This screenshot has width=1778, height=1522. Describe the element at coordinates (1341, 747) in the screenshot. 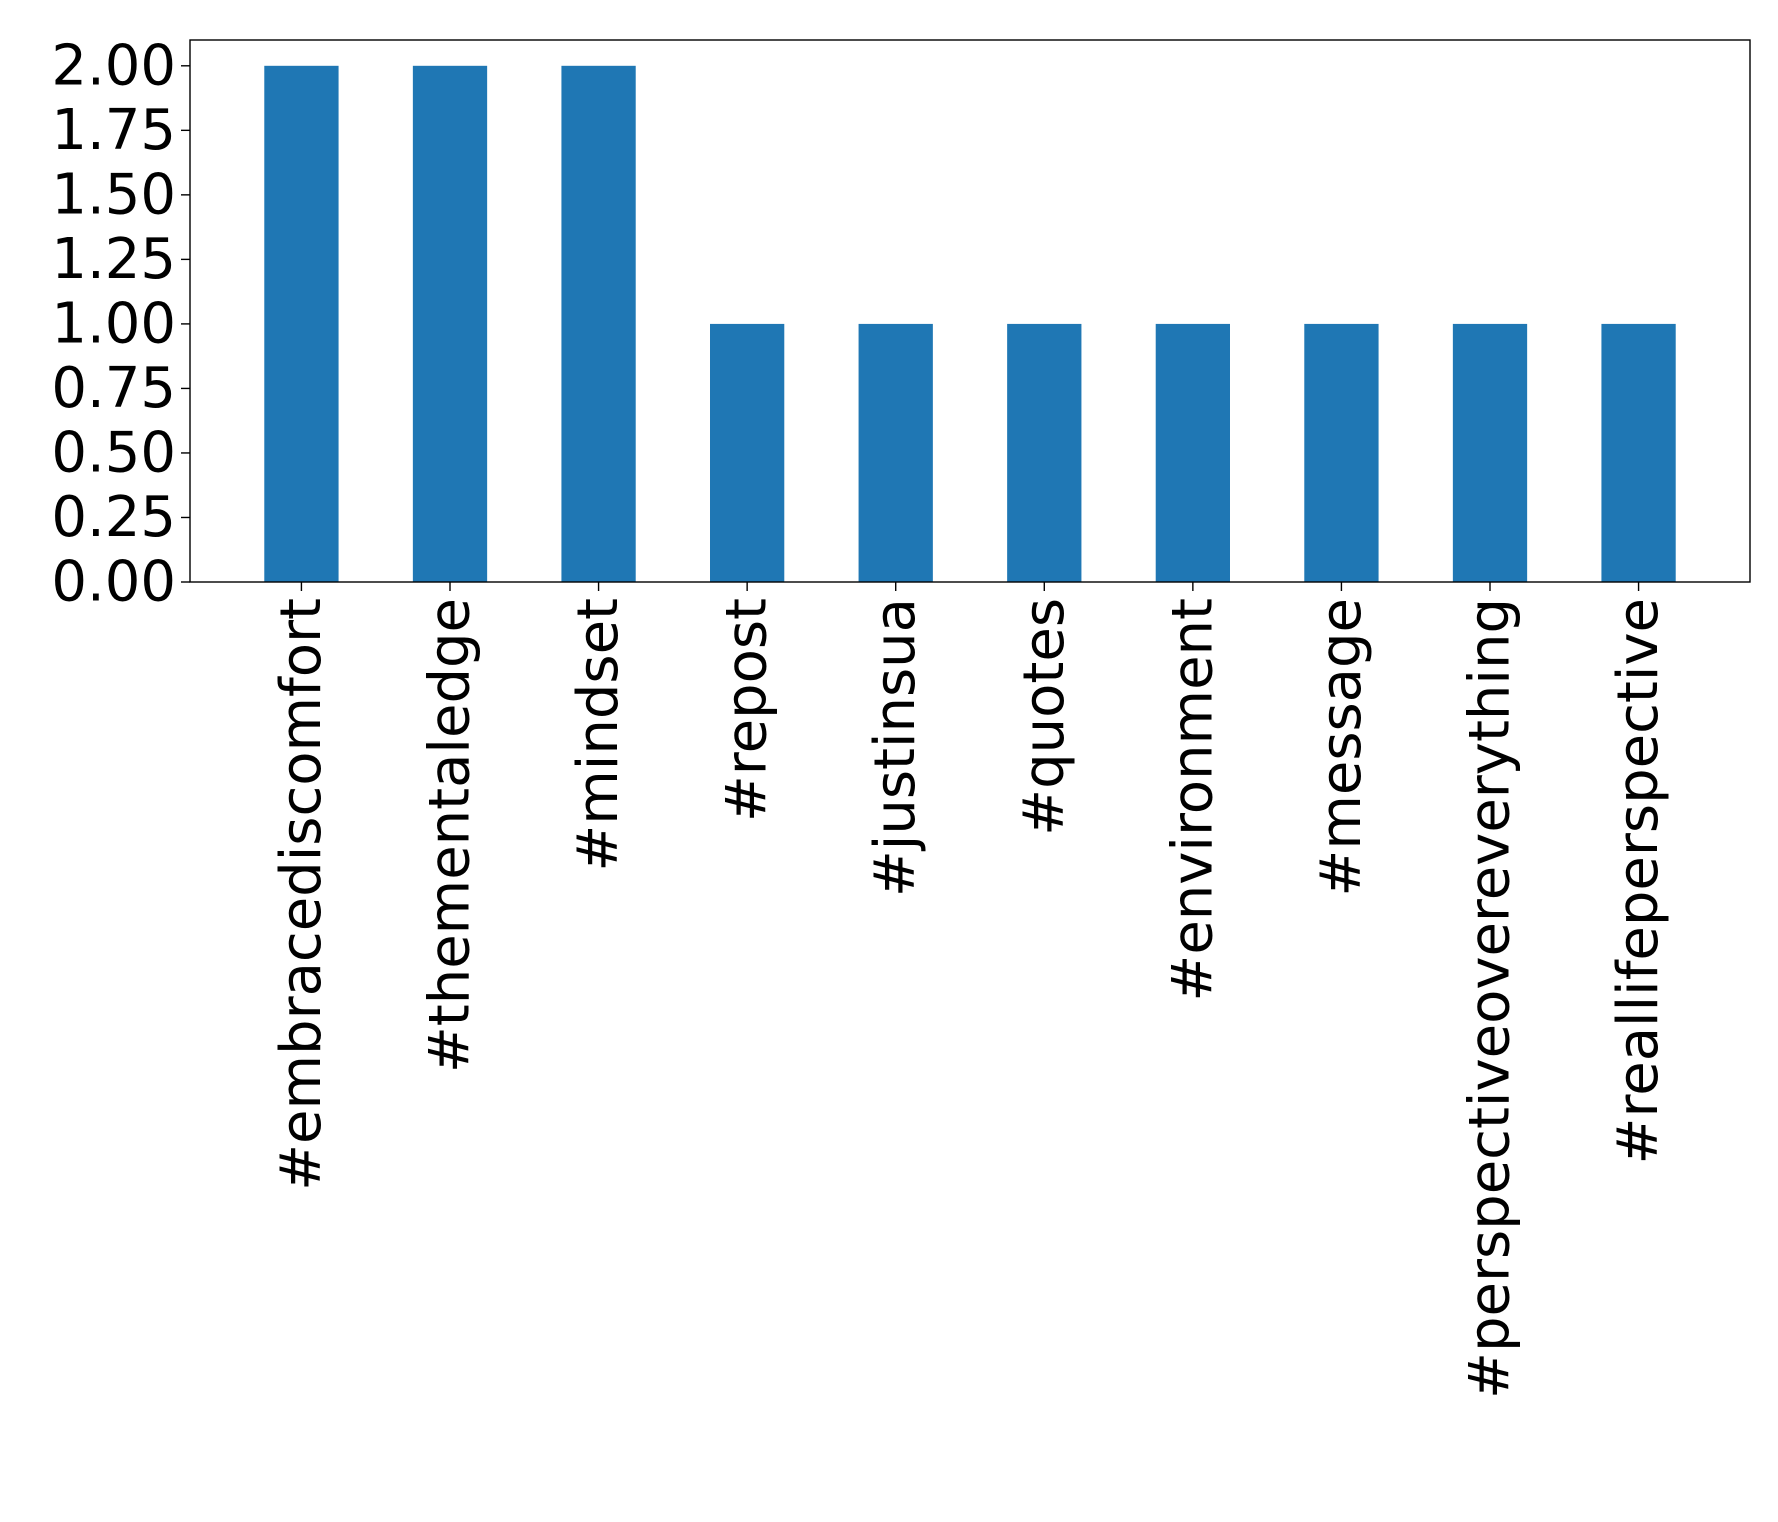

I see `x-tick-label: #message` at that location.